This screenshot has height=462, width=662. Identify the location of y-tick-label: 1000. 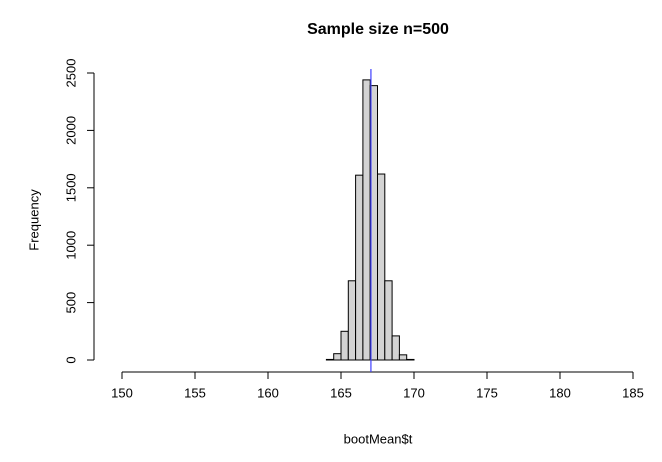
(70, 245).